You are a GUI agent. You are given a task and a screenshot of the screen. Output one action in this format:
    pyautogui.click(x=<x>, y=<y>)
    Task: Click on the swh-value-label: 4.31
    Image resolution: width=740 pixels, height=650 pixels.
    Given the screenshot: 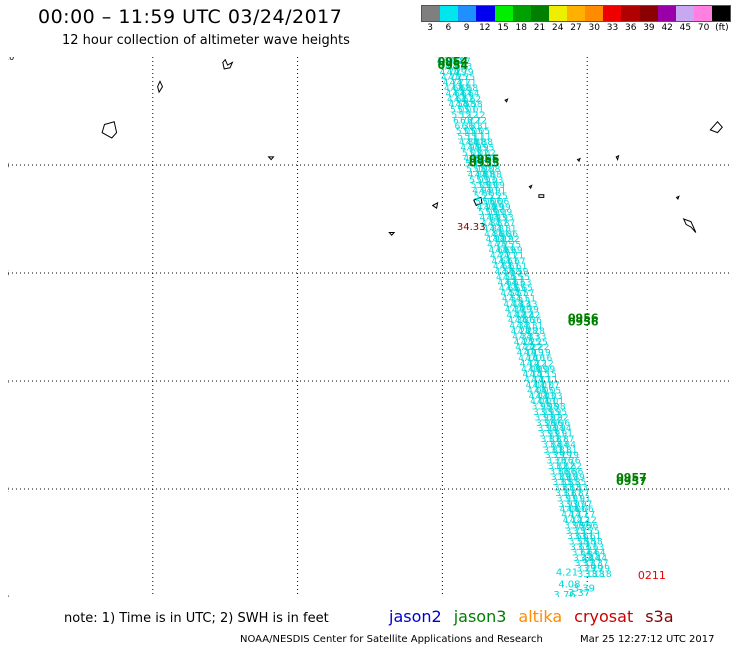 What is the action you would take?
    pyautogui.click(x=526, y=327)
    